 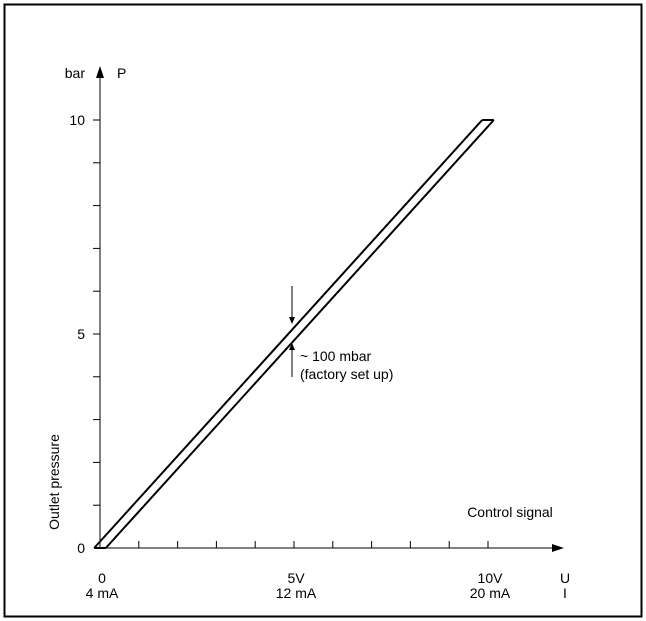 I want to click on annotation: ~ 100 mbar (factory set up), so click(x=341, y=334).